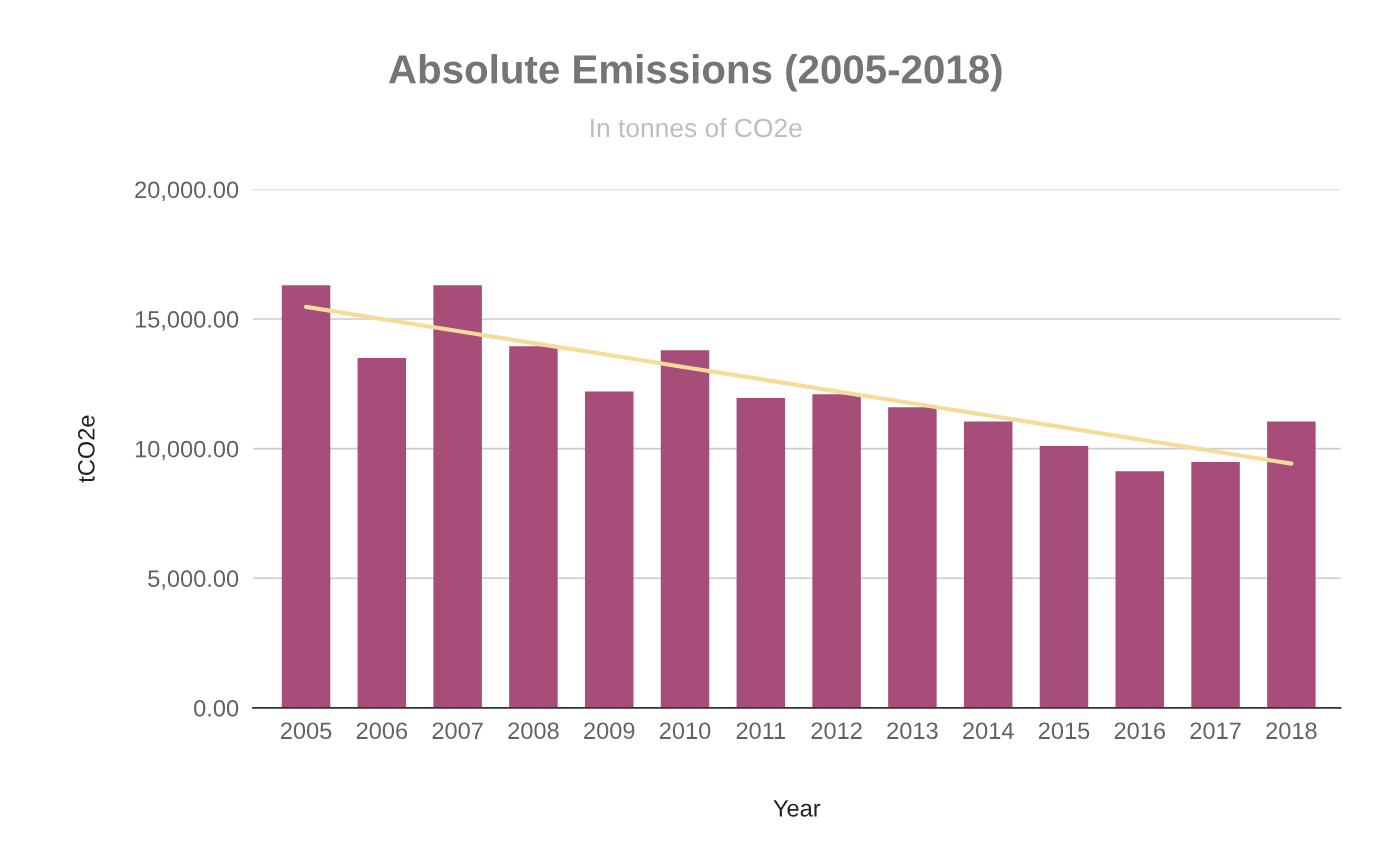 The height and width of the screenshot is (857, 1375). Describe the element at coordinates (187, 321) in the screenshot. I see `y-tick-label: 15,000.00` at that location.